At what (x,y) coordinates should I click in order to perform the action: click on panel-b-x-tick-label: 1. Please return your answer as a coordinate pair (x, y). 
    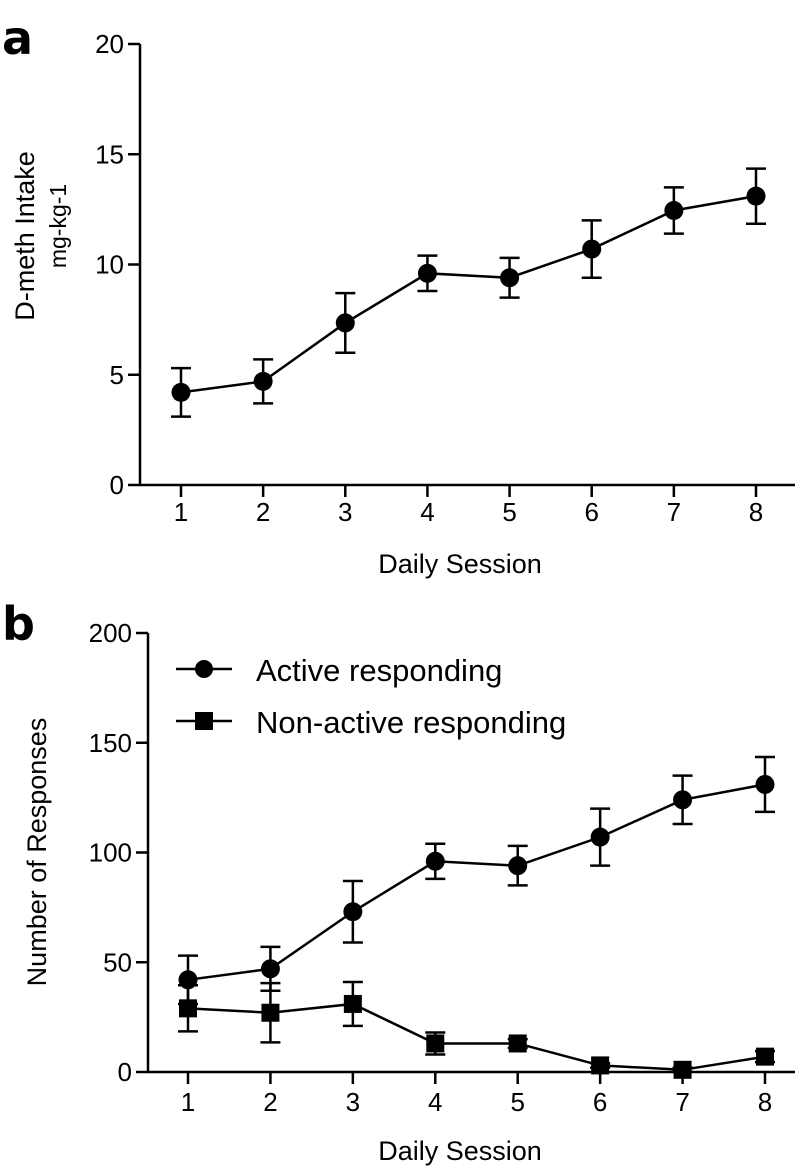
    Looking at the image, I should click on (188, 1102).